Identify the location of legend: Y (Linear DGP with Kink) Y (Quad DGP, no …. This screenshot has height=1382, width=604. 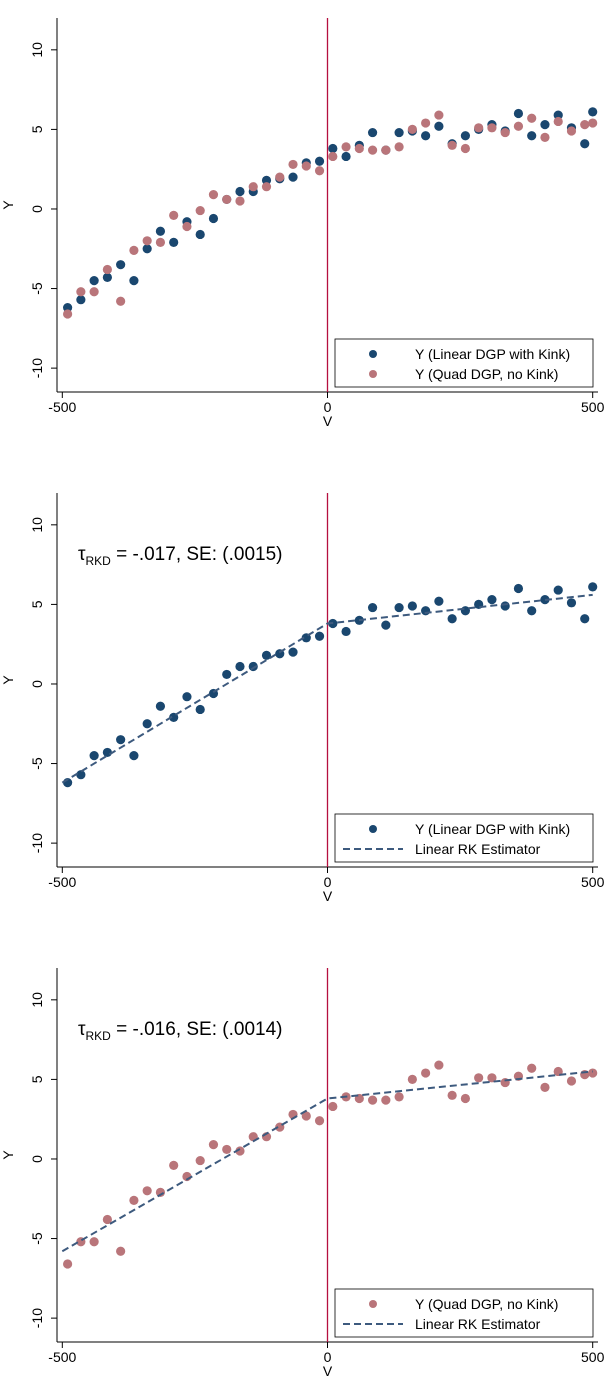
(464, 363).